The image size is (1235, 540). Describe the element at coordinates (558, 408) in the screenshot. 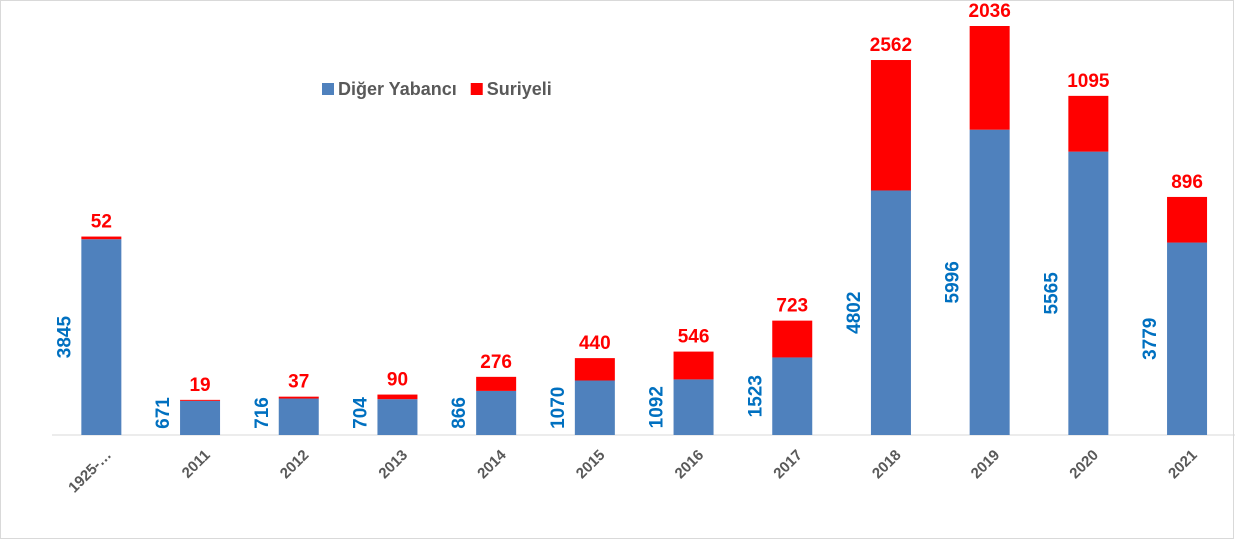

I see `value-label: 1070` at that location.